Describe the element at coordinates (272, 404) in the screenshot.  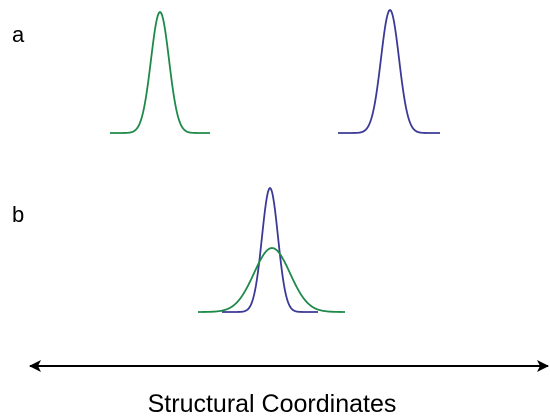
I see `axis-label: Structural Coordinates` at that location.